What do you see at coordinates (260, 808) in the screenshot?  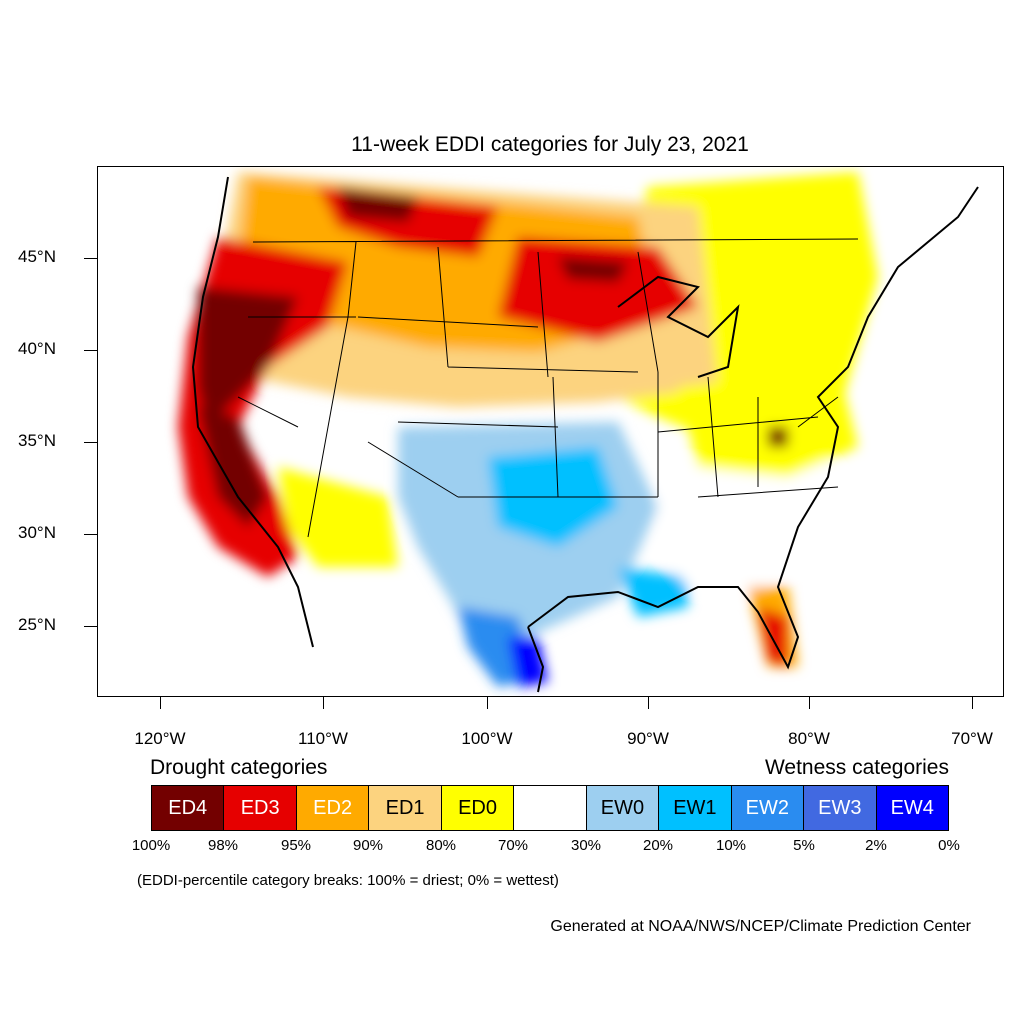 I see `legend-swatch-ed3: ED3` at bounding box center [260, 808].